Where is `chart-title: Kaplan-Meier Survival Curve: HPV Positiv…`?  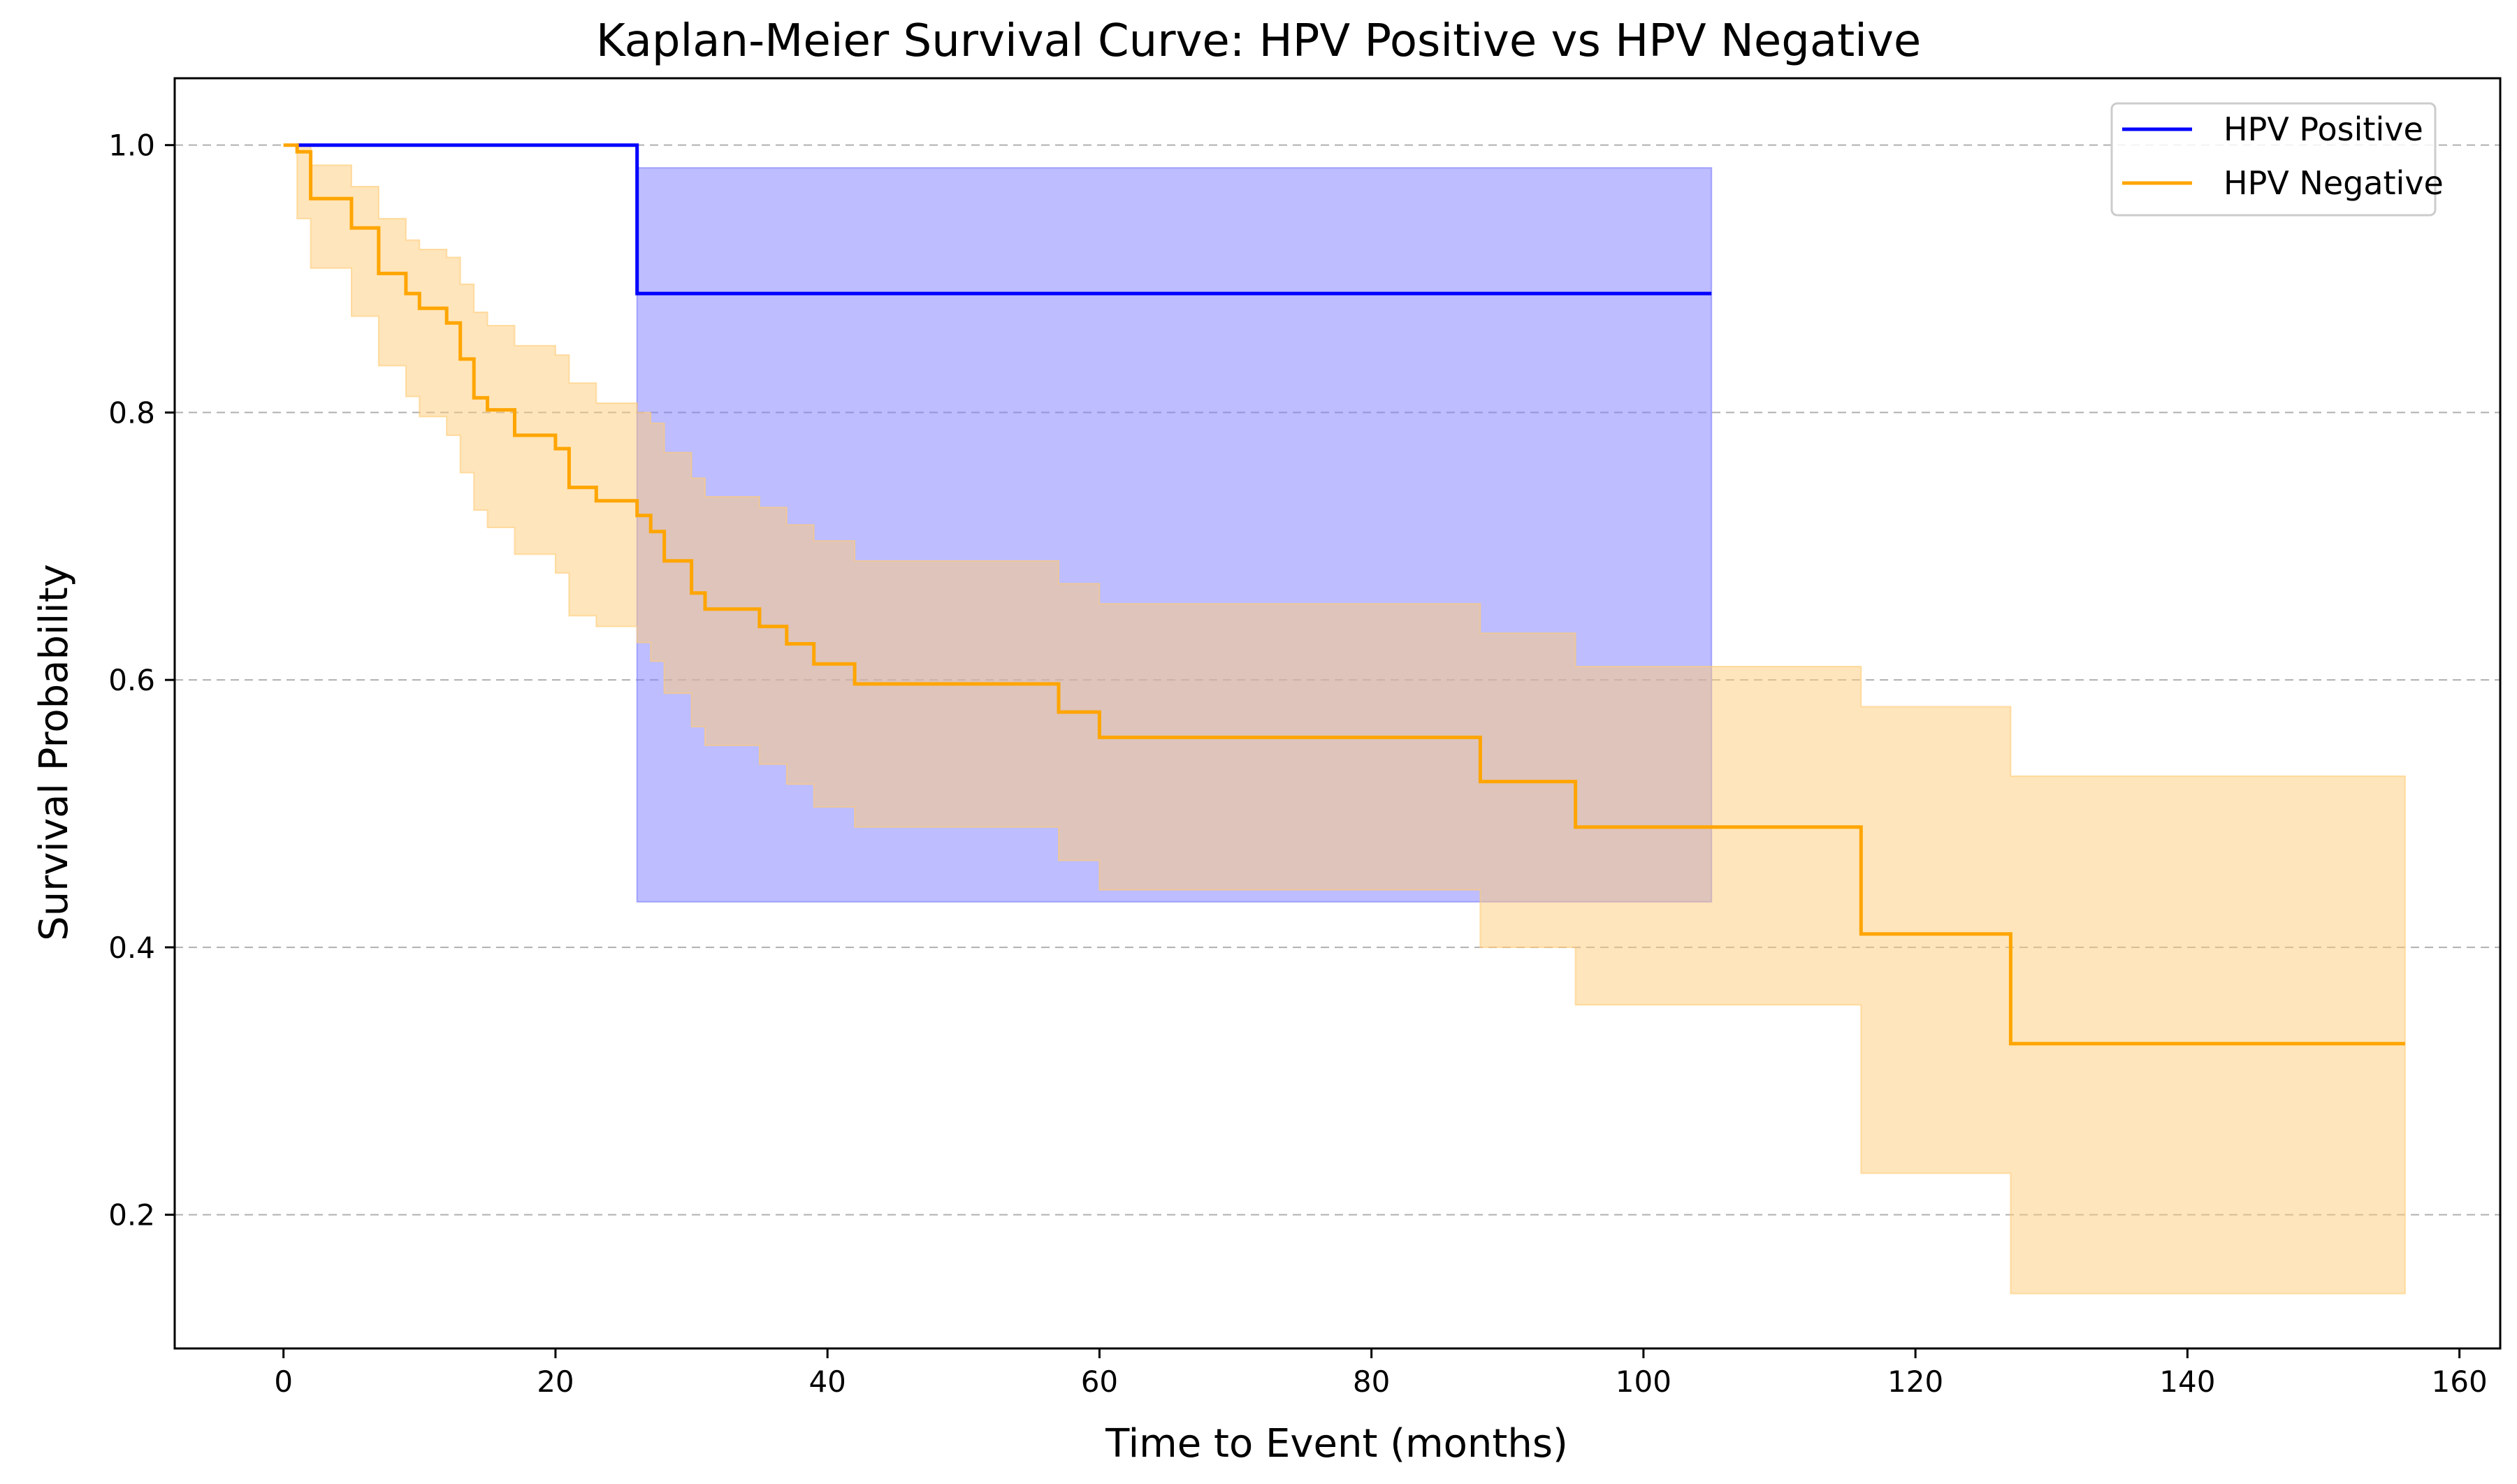
chart-title: Kaplan-Meier Survival Curve: HPV Positiv… is located at coordinates (1258, 41).